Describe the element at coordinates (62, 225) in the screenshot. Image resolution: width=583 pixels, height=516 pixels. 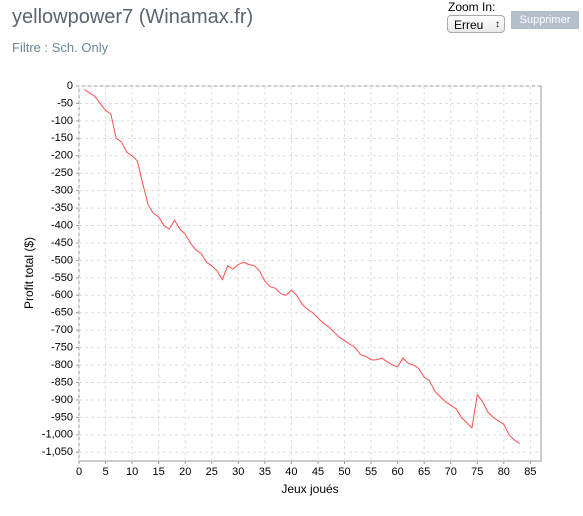
I see `y-tick-label: -400` at that location.